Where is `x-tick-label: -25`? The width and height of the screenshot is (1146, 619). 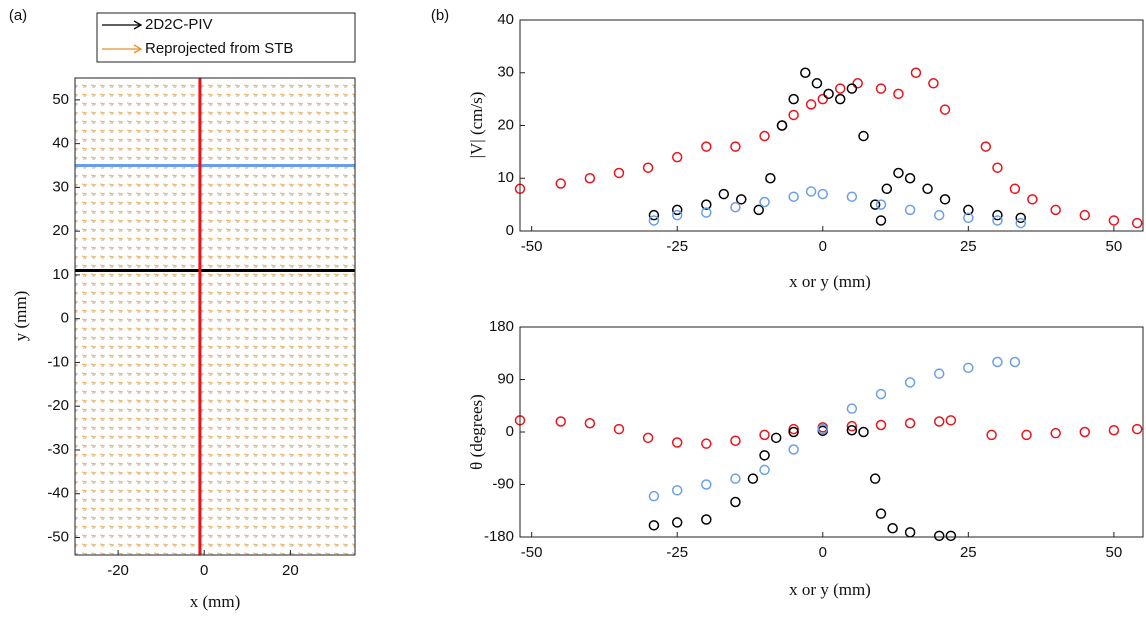 x-tick-label: -25 is located at coordinates (677, 552).